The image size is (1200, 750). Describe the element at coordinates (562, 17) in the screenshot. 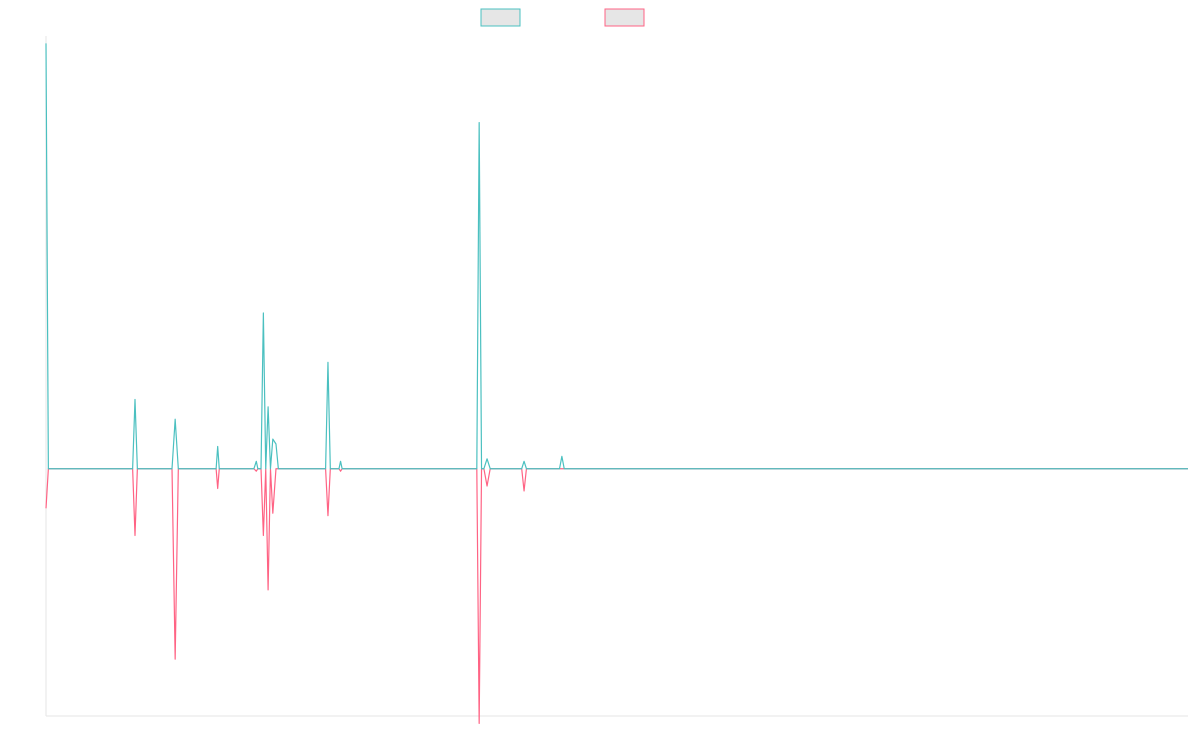

I see `legend` at that location.